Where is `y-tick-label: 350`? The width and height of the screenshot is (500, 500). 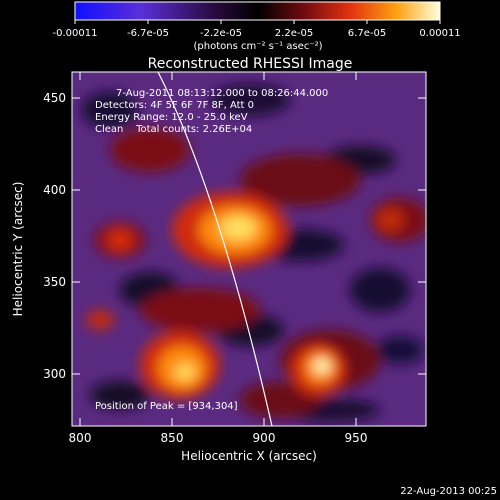
y-tick-label: 350 is located at coordinates (54, 282).